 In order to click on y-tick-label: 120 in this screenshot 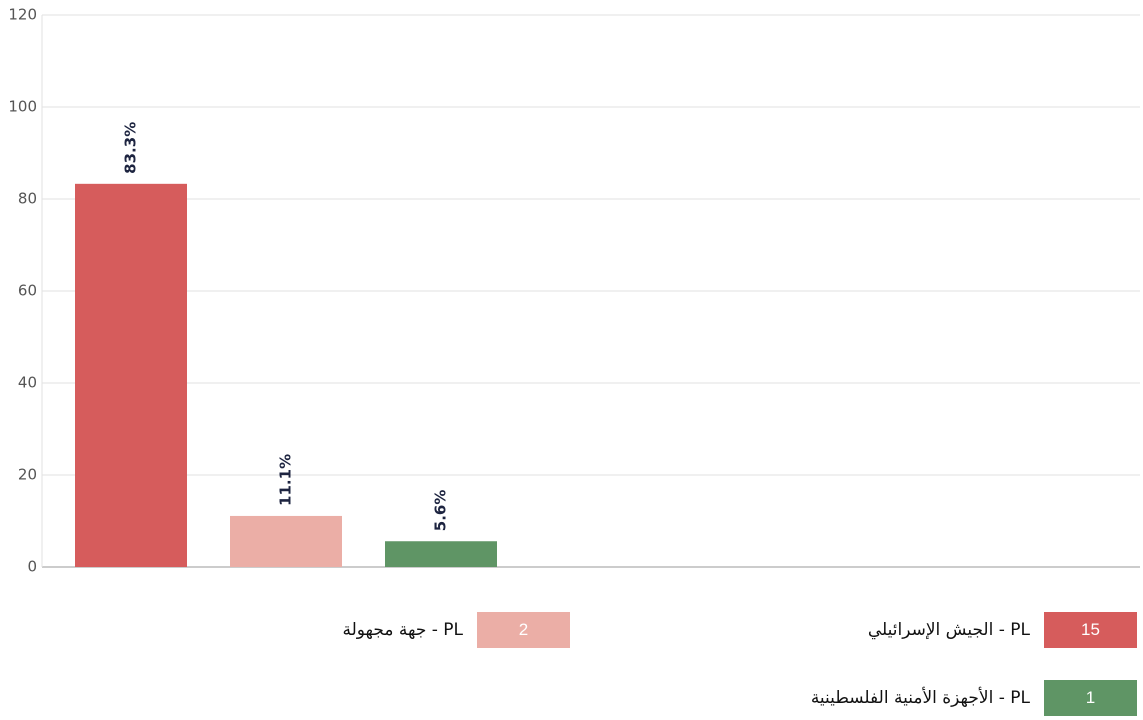, I will do `click(22, 15)`.